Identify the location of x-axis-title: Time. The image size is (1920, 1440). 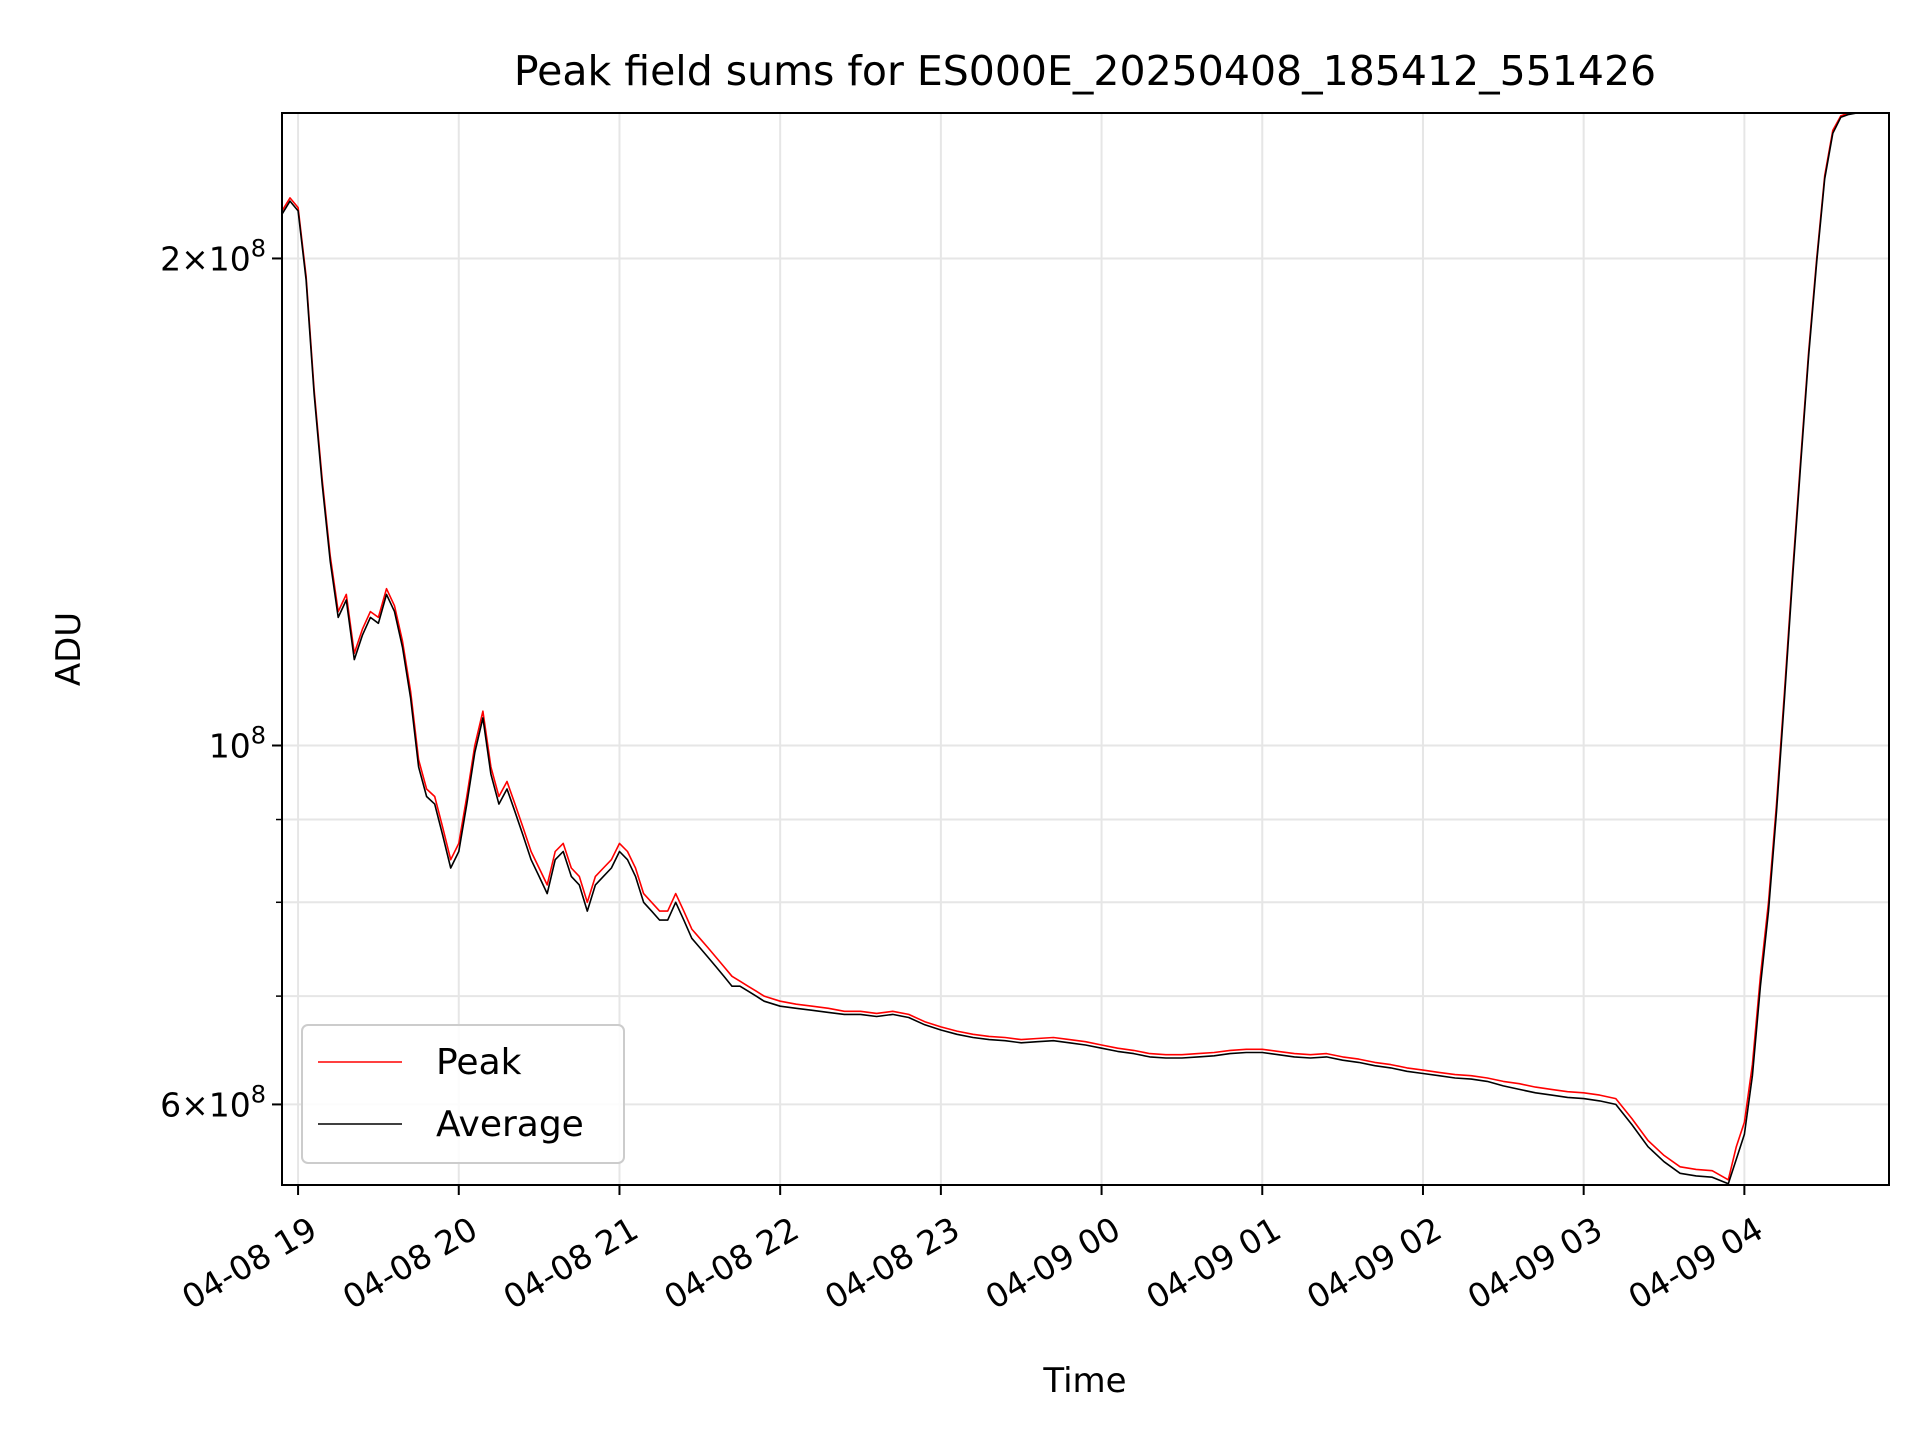
(1084, 1381).